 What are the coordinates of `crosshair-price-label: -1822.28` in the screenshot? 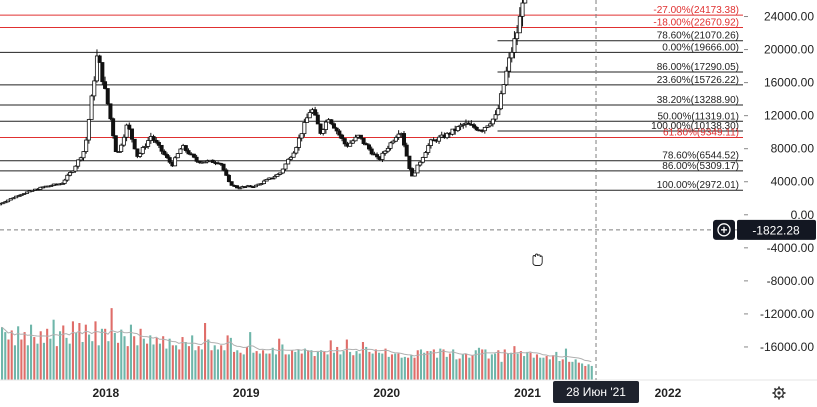 It's located at (776, 230).